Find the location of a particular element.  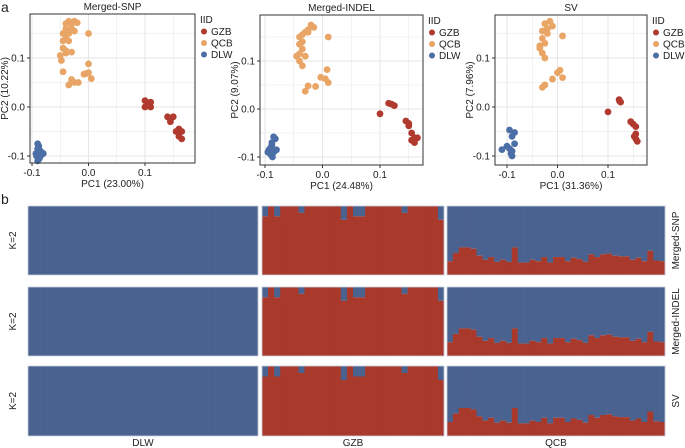

x-axis-label: PC1 (24.48%) is located at coordinates (341, 186).